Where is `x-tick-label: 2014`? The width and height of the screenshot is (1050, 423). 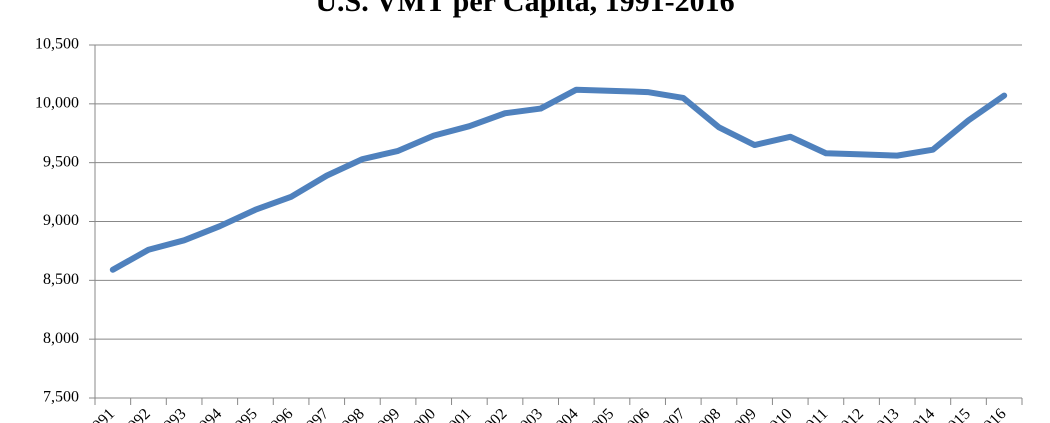 x-tick-label: 2014 is located at coordinates (921, 414).